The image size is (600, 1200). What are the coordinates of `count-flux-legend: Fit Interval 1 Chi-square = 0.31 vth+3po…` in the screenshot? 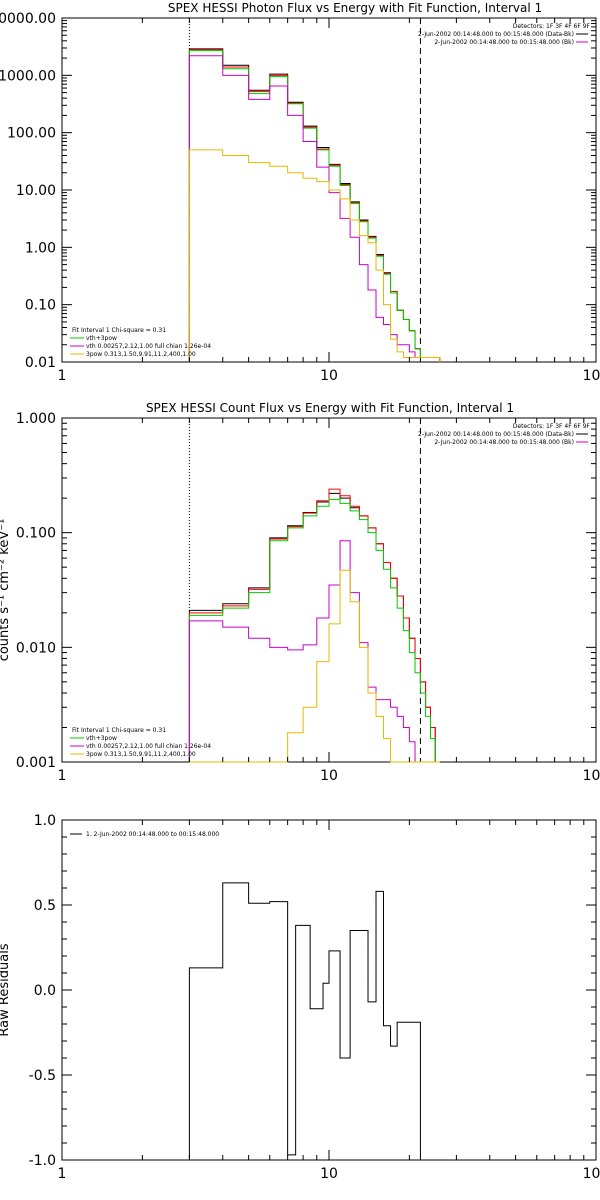 It's located at (141, 742).